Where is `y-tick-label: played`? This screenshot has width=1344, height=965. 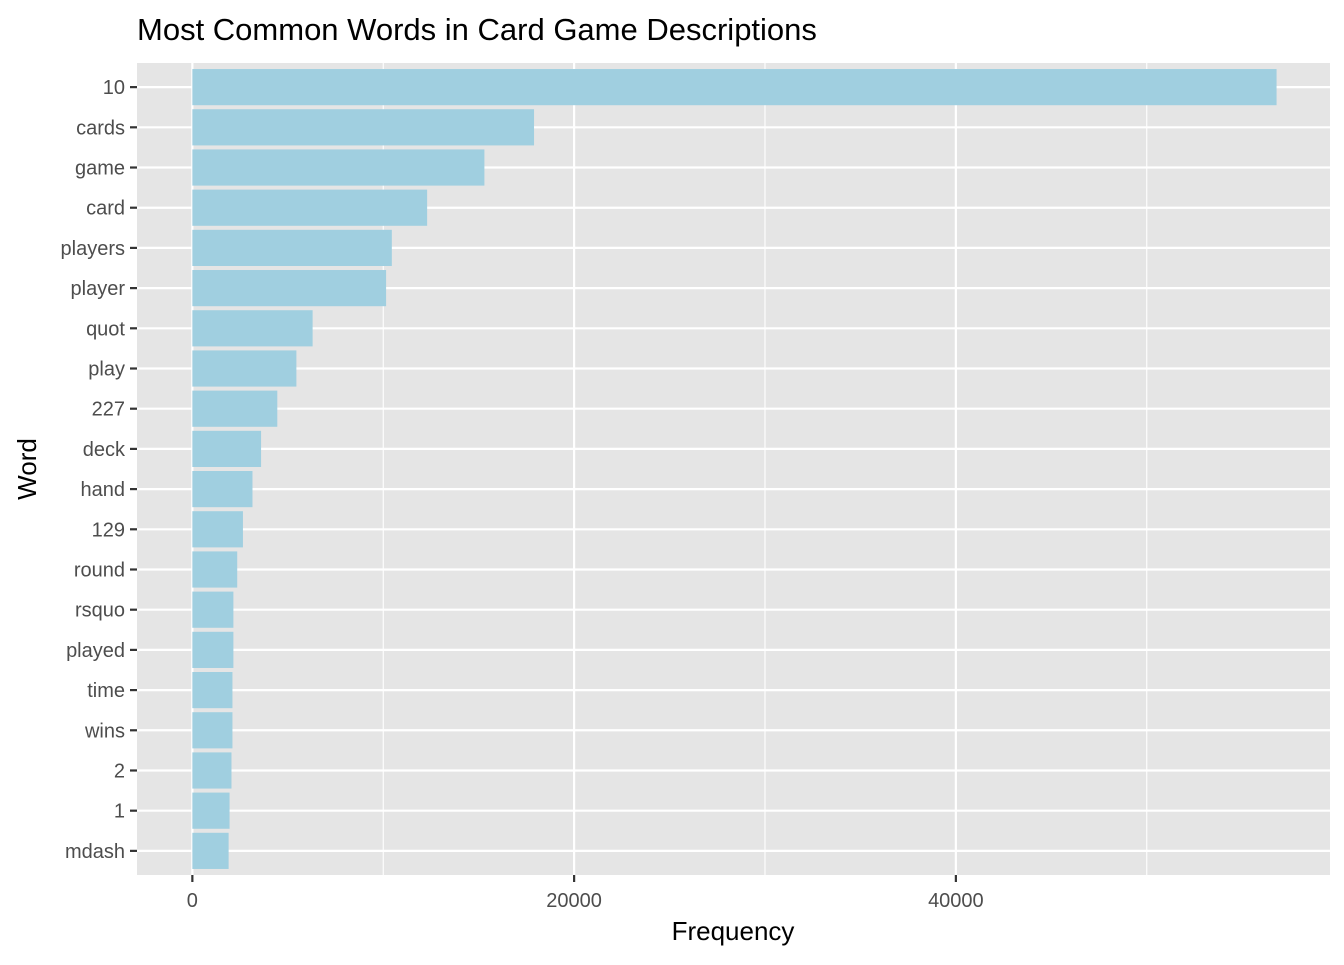 y-tick-label: played is located at coordinates (95, 651).